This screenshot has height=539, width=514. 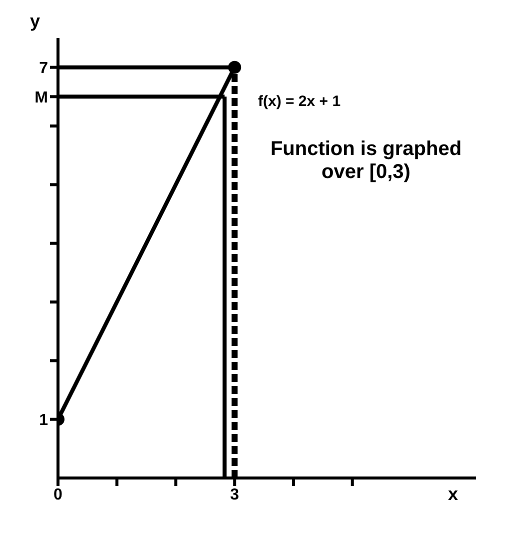 What do you see at coordinates (35, 20) in the screenshot?
I see `y-axis-title: y` at bounding box center [35, 20].